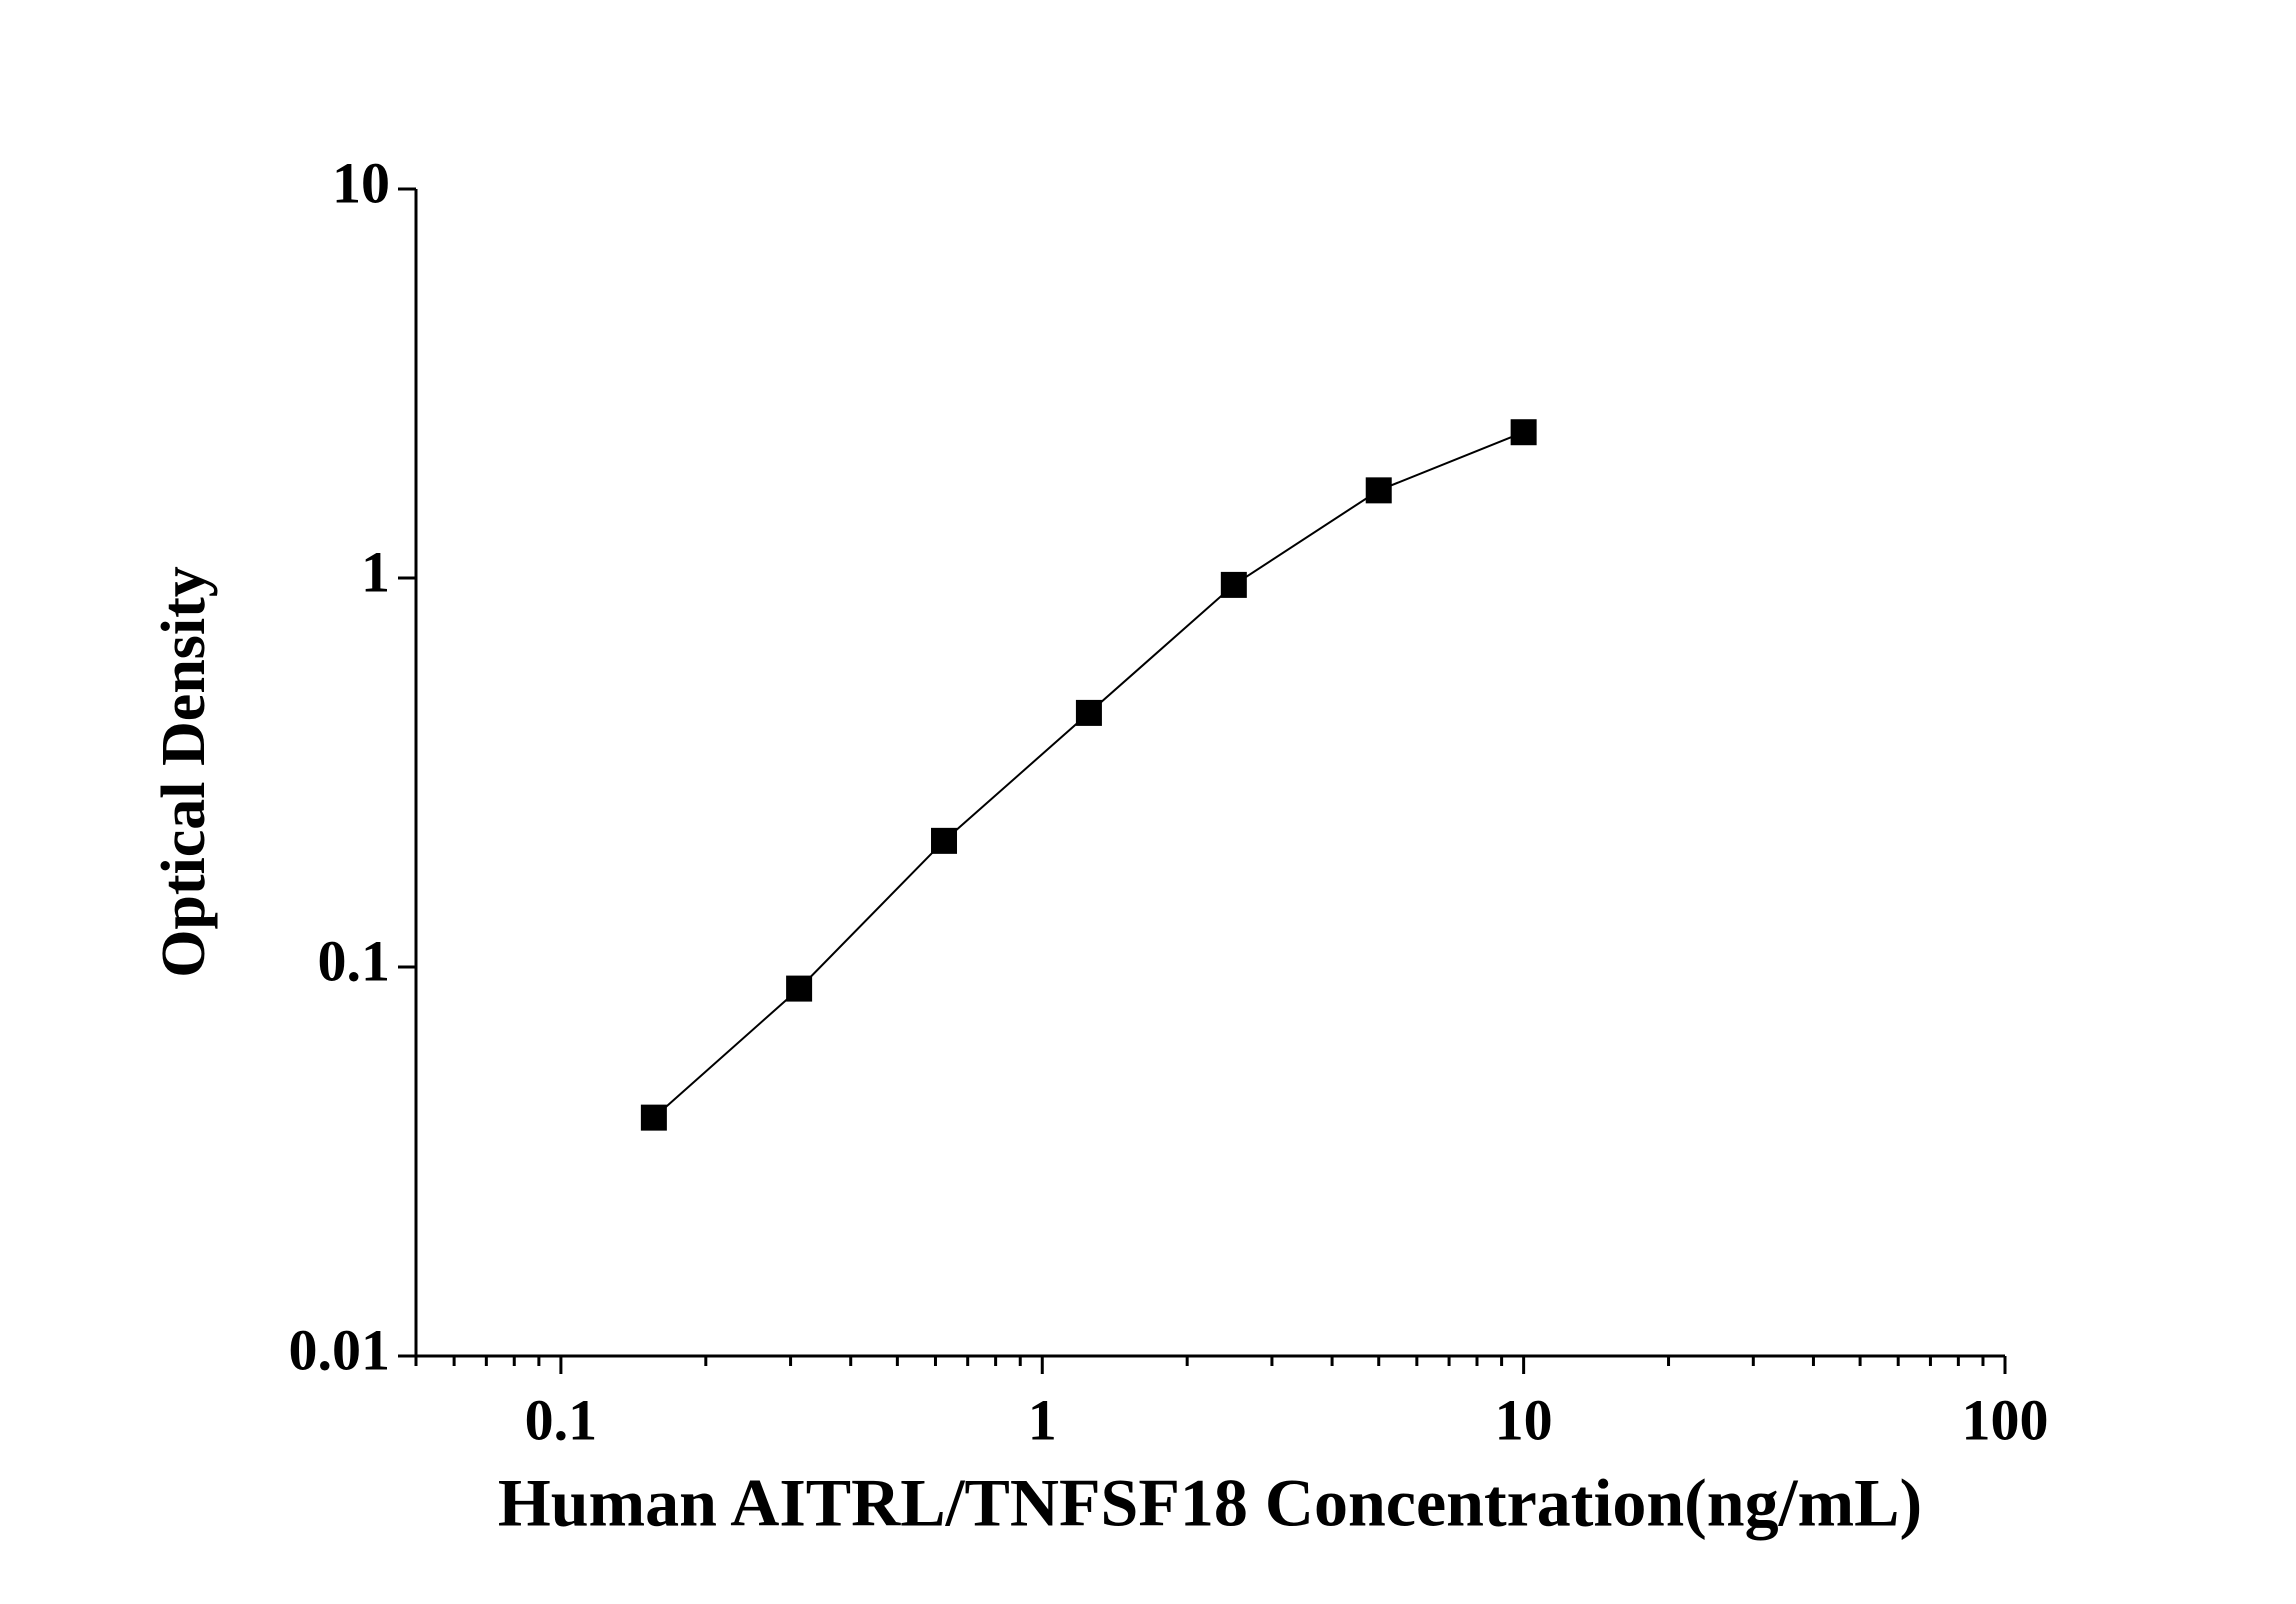  Describe the element at coordinates (1524, 1419) in the screenshot. I see `x-tick-label: 10` at that location.